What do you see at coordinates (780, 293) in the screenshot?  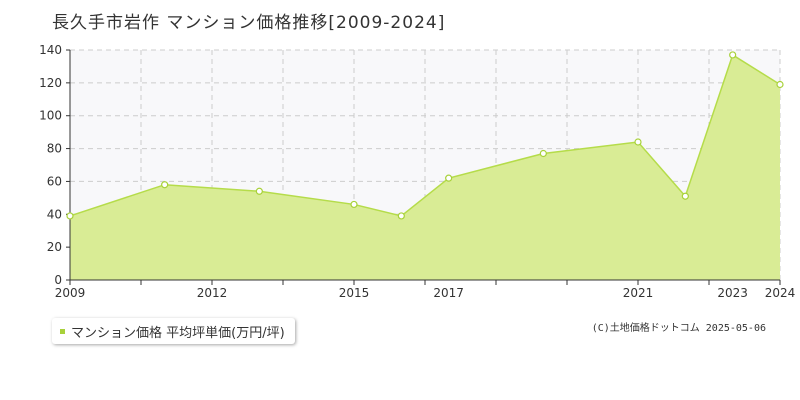 I see `x-tick-label: 2024` at bounding box center [780, 293].